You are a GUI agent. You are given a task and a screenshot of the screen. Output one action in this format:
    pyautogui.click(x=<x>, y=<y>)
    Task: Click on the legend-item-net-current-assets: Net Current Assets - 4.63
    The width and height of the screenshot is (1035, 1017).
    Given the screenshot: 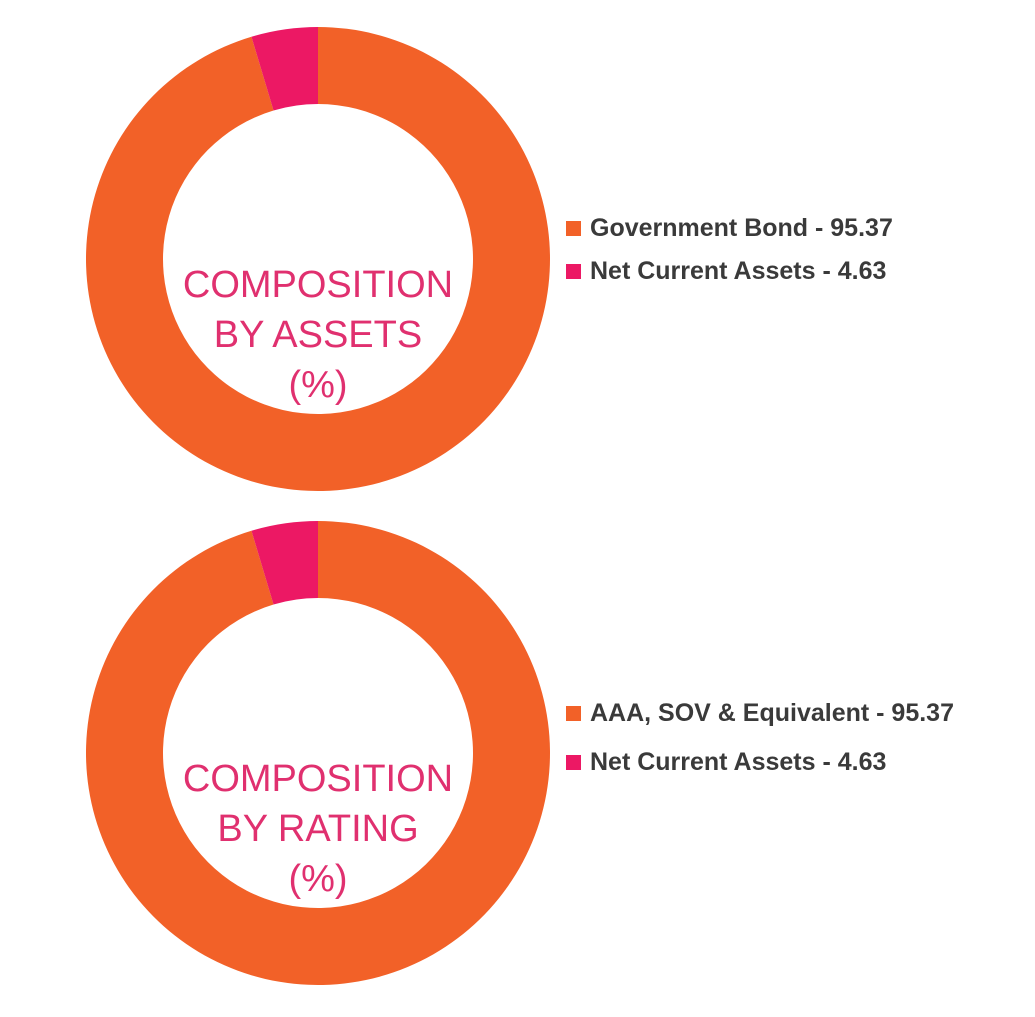 What is the action you would take?
    pyautogui.click(x=729, y=271)
    